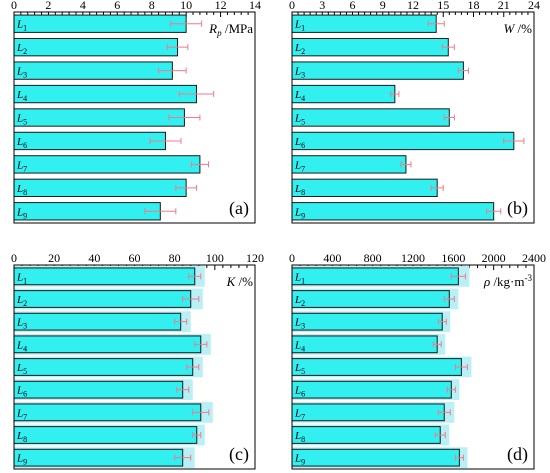 The image size is (550, 473). I want to click on x-tick-label: 2400, so click(534, 258).